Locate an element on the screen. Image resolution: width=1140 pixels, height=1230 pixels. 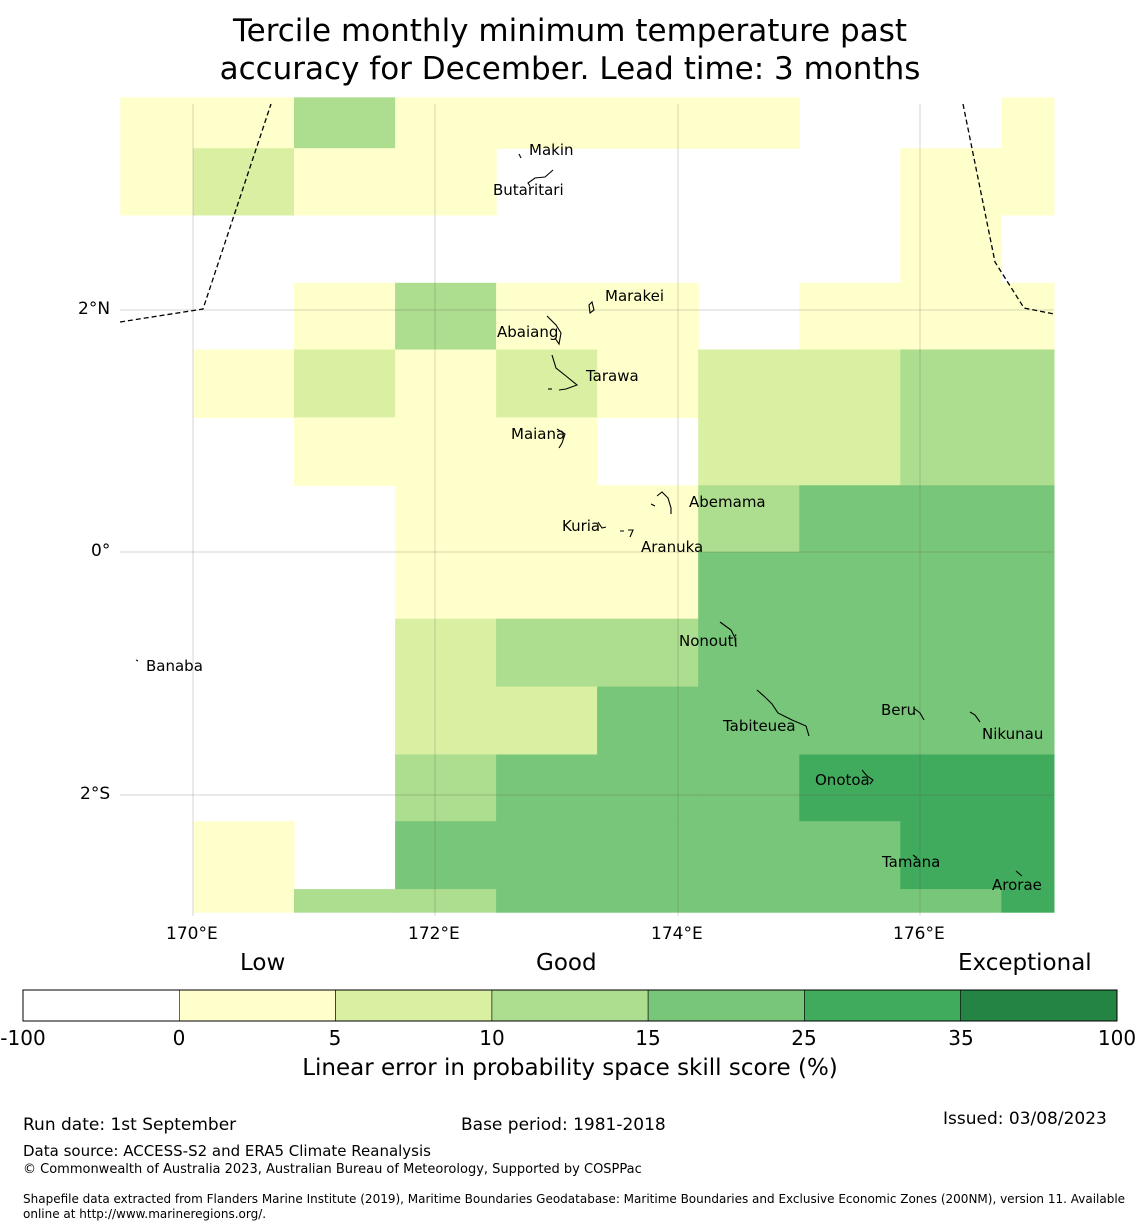
grid-cell-r11-c5 is located at coordinates (648, 855).